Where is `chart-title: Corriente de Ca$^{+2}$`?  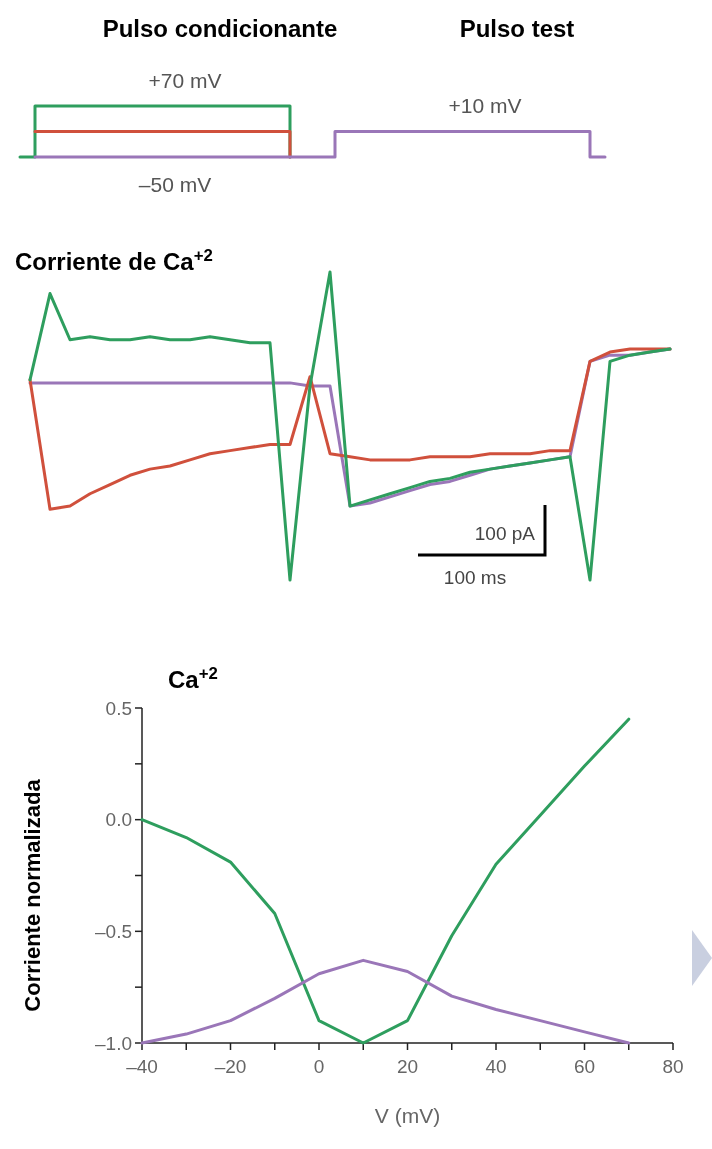 chart-title: Corriente de Ca$^{+2}$ is located at coordinates (114, 260).